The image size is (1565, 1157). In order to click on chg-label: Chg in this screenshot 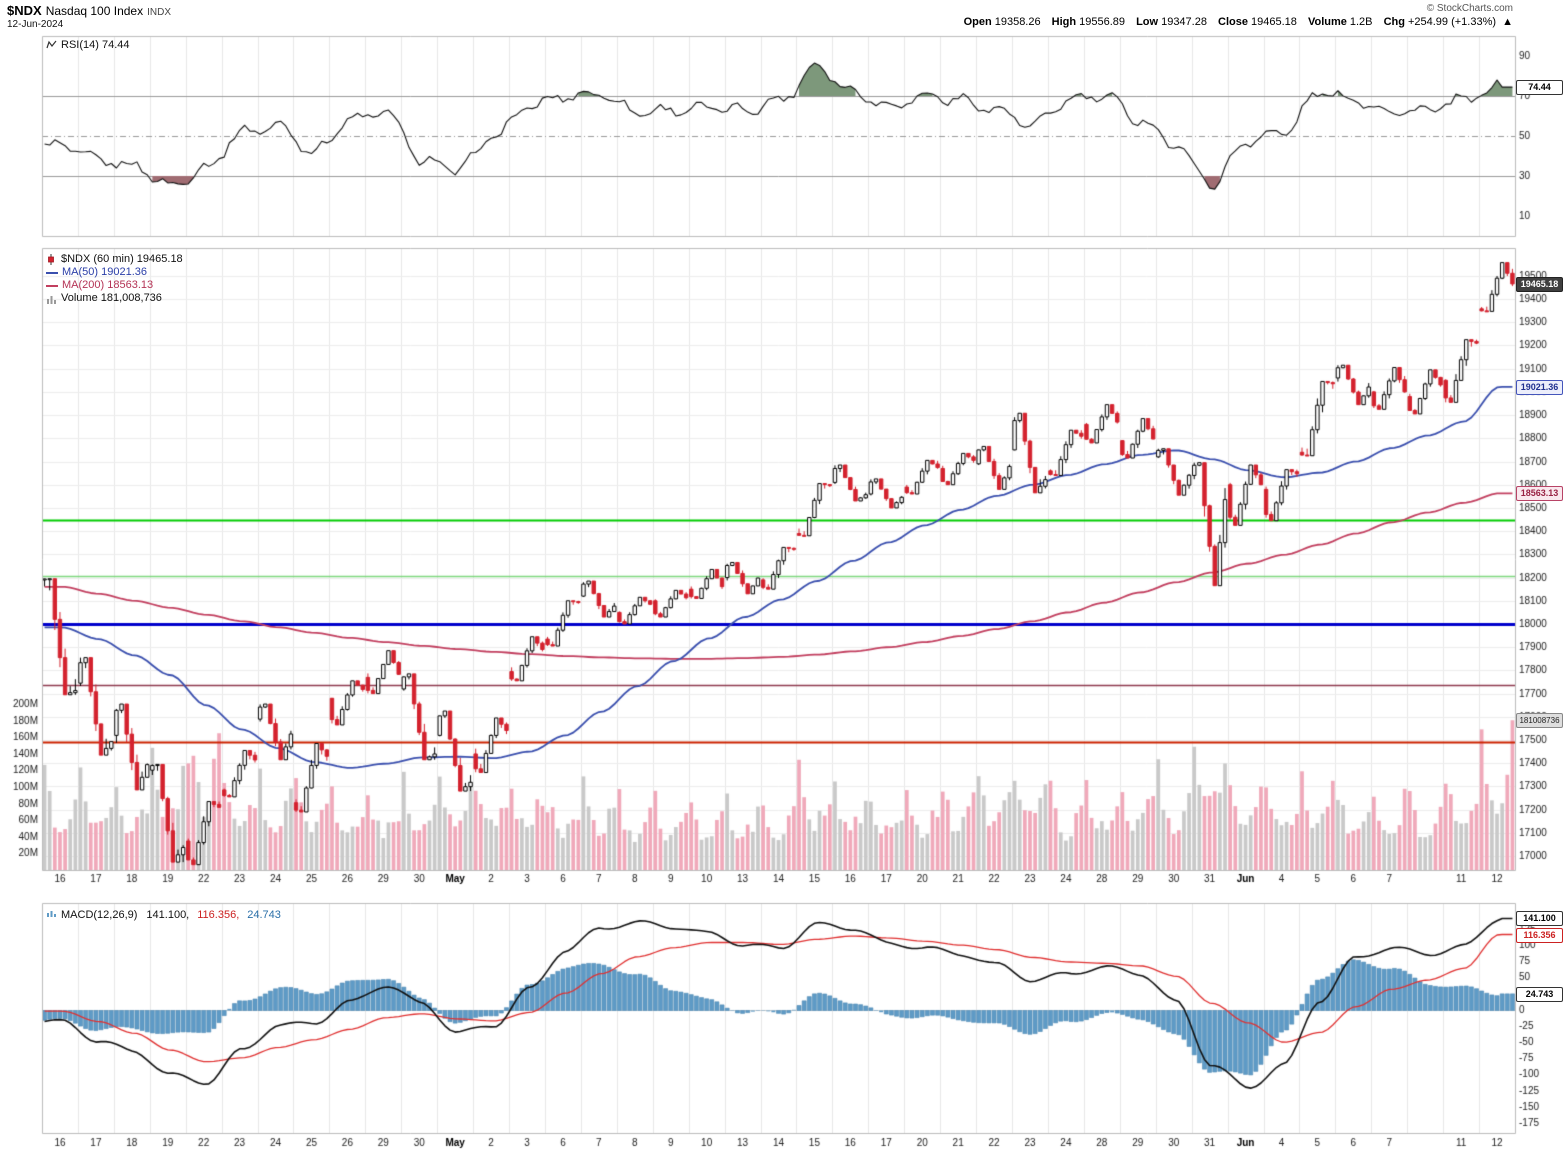, I will do `click(1394, 22)`.